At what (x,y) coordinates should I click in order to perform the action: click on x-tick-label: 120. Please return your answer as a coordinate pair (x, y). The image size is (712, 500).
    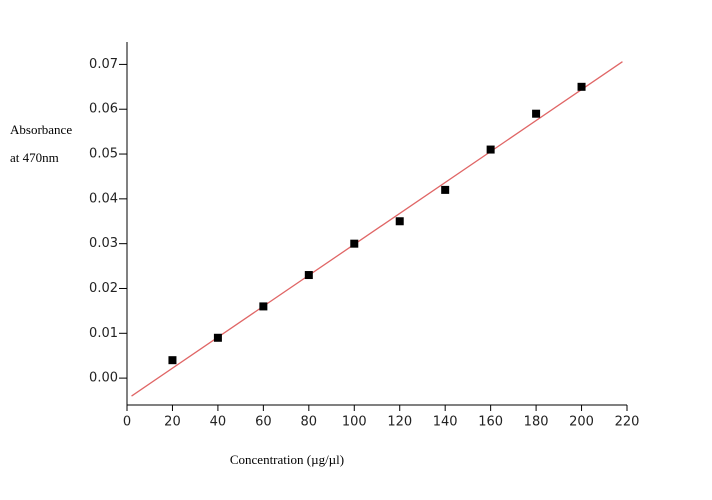
    Looking at the image, I should click on (399, 422).